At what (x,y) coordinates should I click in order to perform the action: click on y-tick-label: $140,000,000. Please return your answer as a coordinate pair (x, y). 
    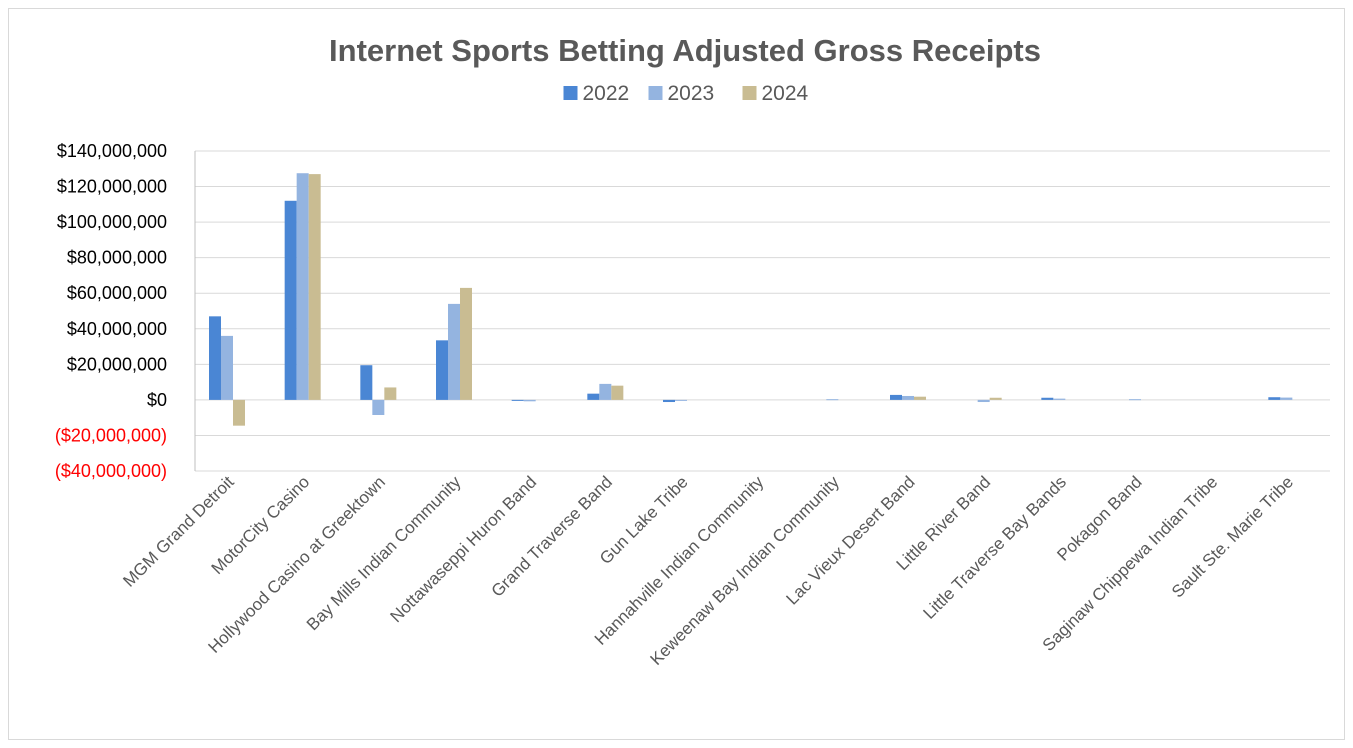
    Looking at the image, I should click on (112, 151).